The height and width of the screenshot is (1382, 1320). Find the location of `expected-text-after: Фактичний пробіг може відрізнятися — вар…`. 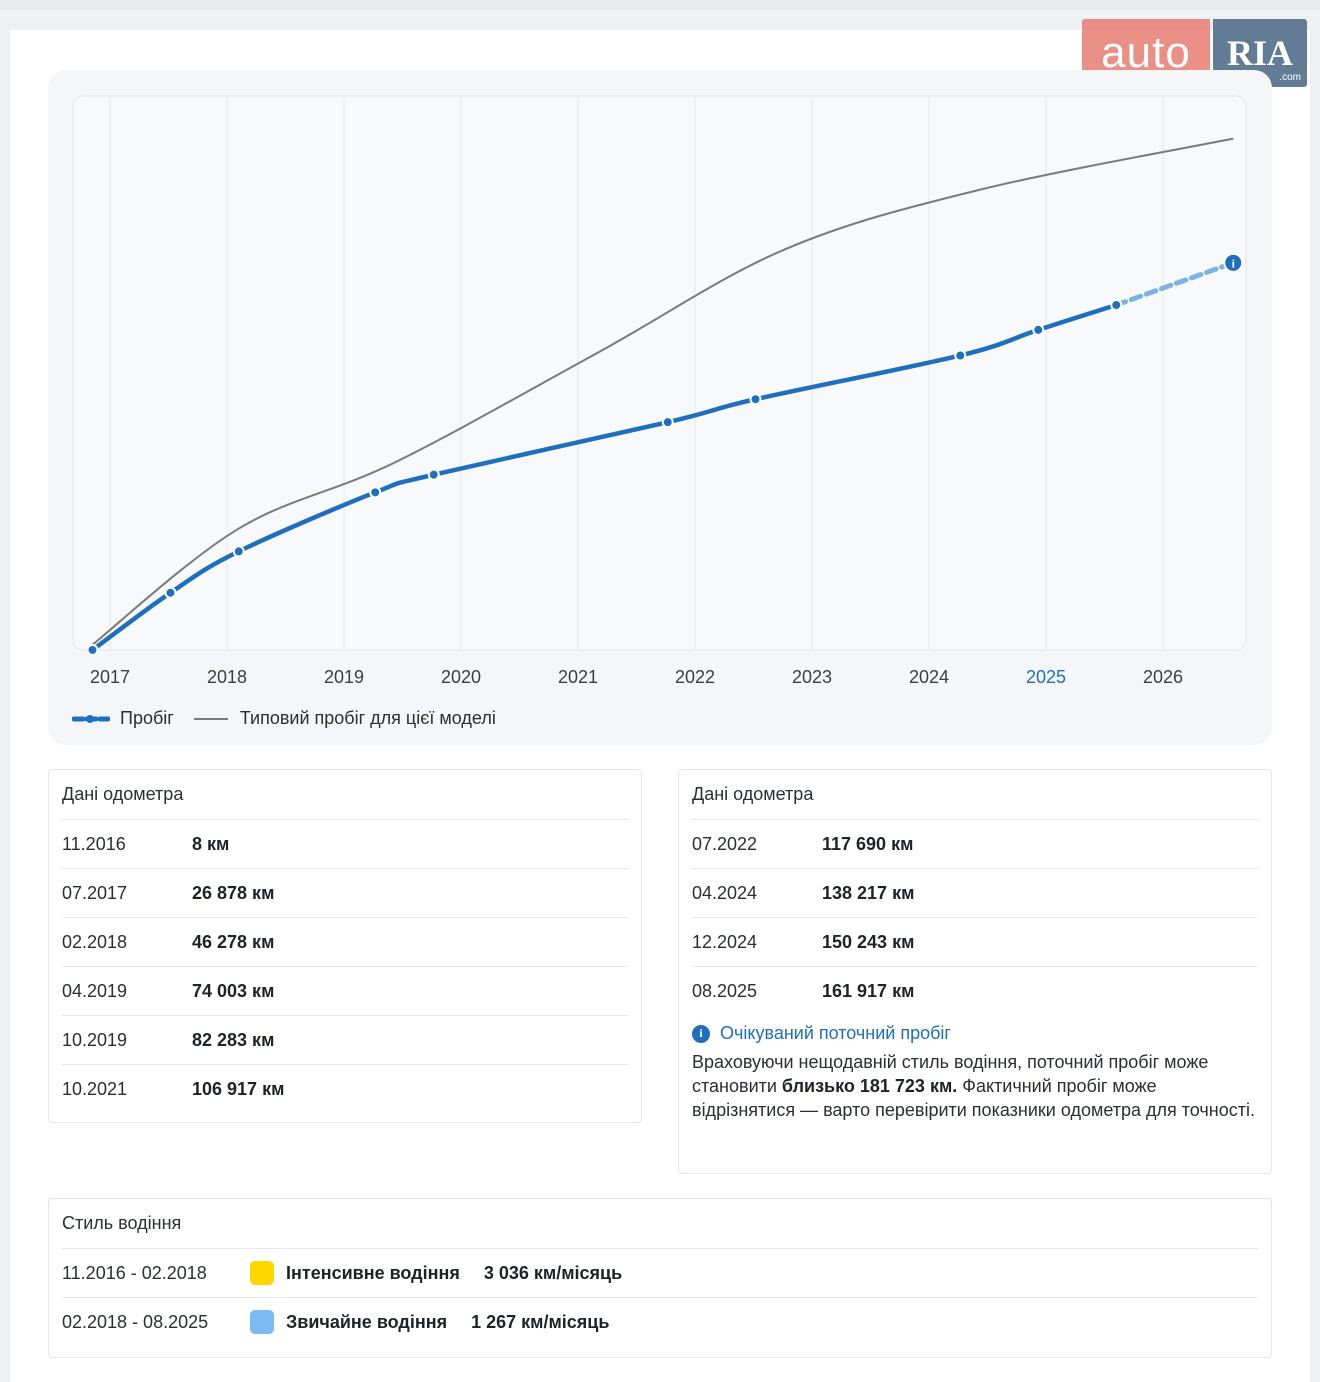

expected-text-after: Фактичний пробіг може відрізнятися — вар… is located at coordinates (973, 1098).